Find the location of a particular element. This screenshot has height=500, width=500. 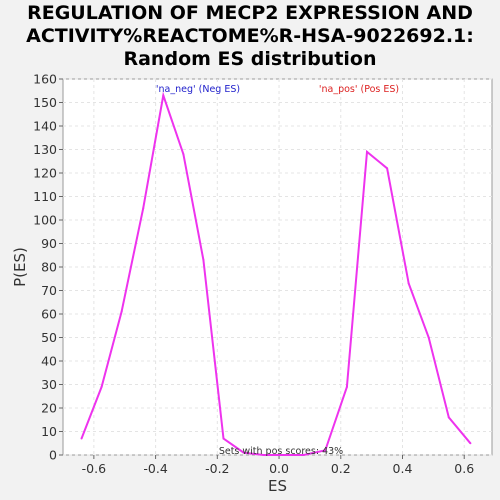

legend-pos: 'na_pos' (Pos ES) is located at coordinates (359, 89).